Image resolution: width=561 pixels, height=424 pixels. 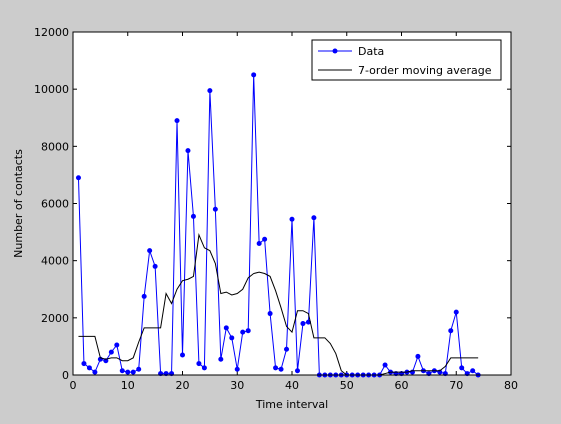 What do you see at coordinates (402, 385) in the screenshot?
I see `x-tick-label: 60` at bounding box center [402, 385].